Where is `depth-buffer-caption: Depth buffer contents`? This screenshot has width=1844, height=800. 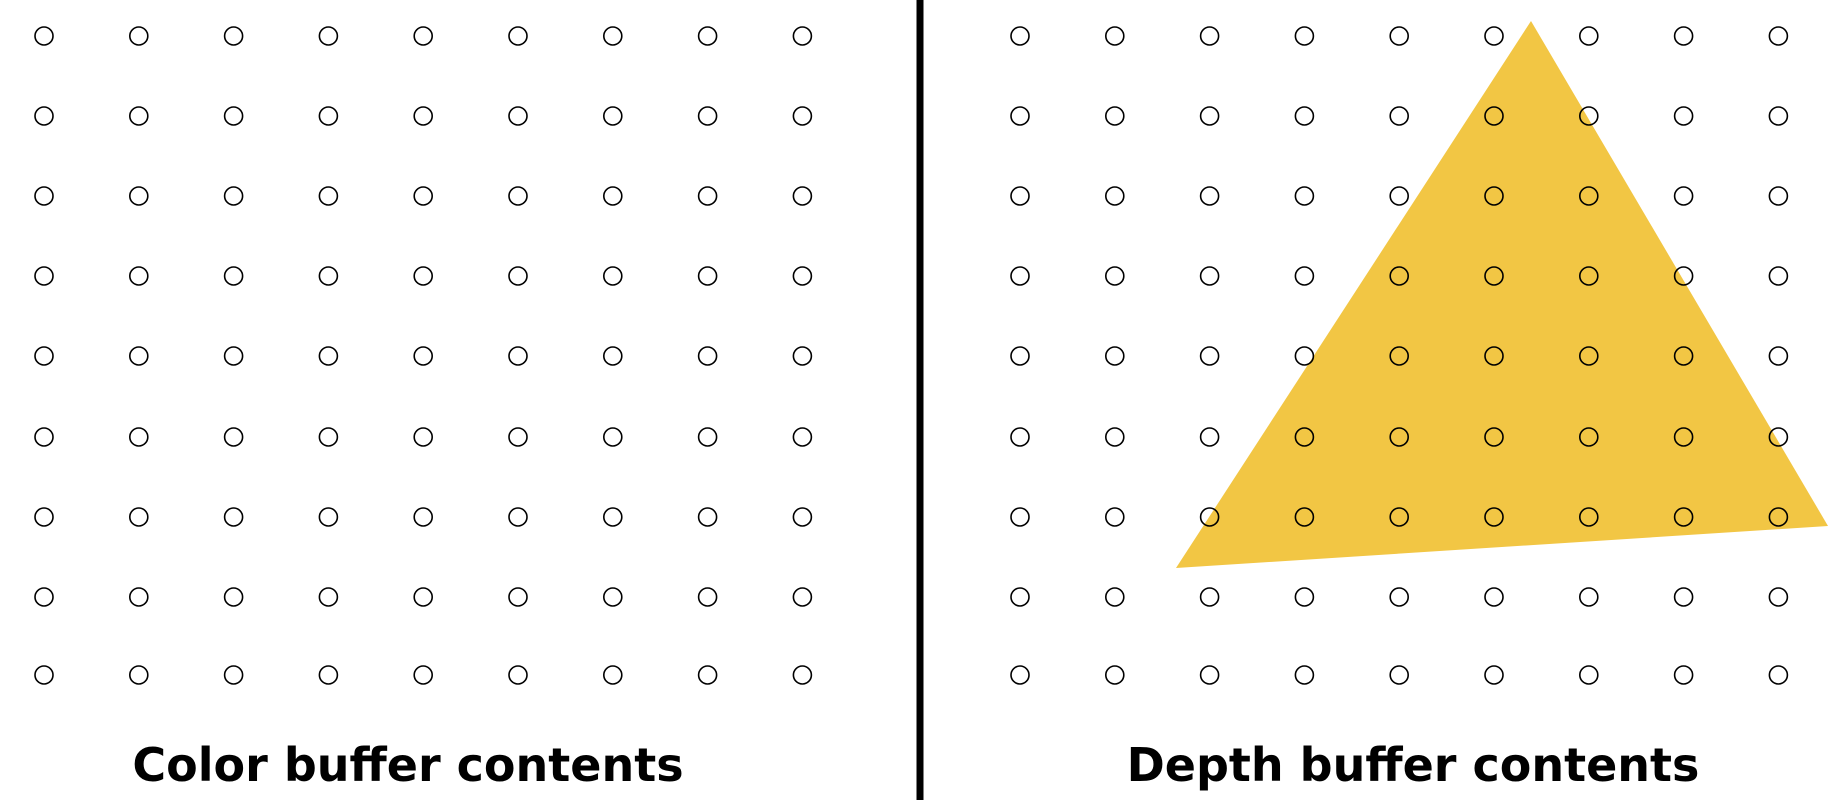
depth-buffer-caption: Depth buffer contents is located at coordinates (1413, 765).